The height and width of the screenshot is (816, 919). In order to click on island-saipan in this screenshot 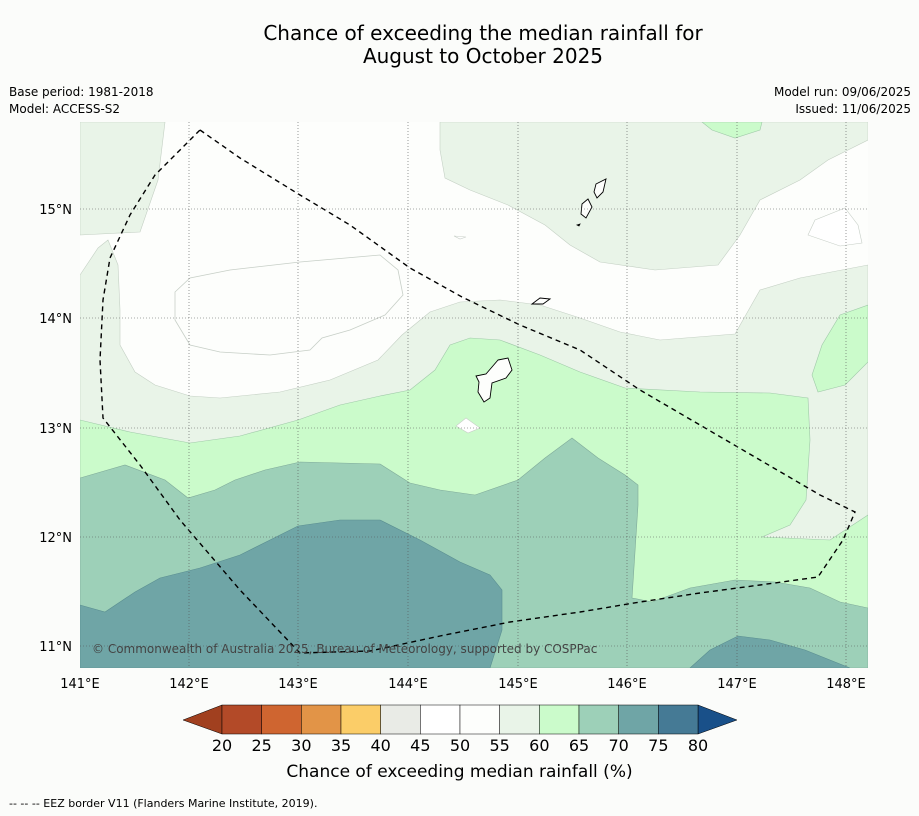, I will do `click(600, 188)`.